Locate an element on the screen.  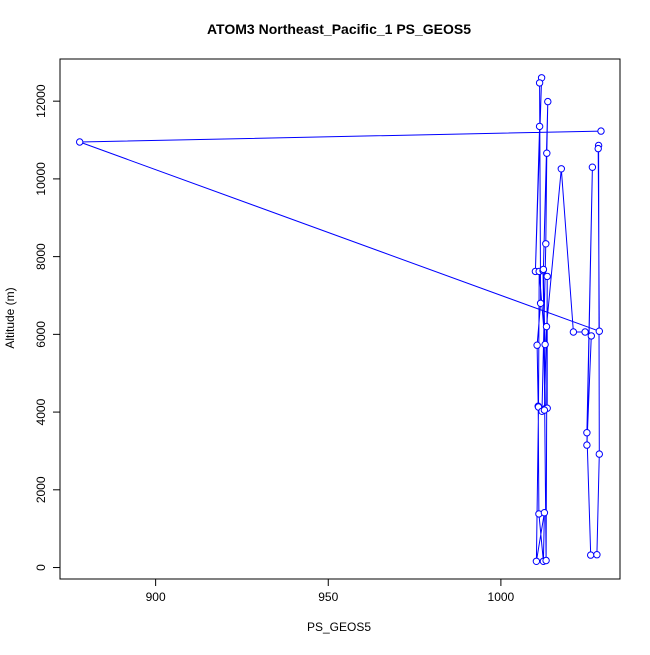
y-tick-label: 0 is located at coordinates (41, 567).